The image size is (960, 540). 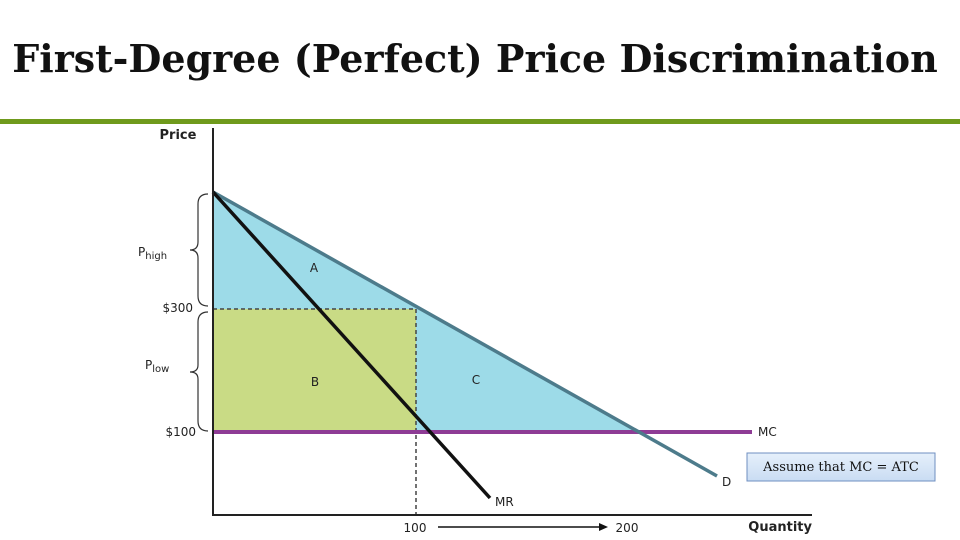 I want to click on y-axis-label: Price, so click(x=178, y=135).